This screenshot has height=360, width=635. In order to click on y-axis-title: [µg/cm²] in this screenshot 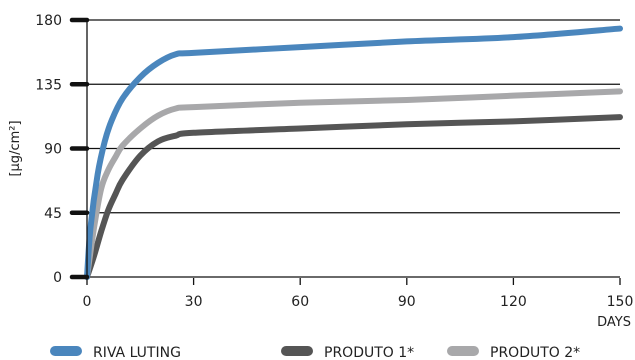, I will do `click(15, 148)`.